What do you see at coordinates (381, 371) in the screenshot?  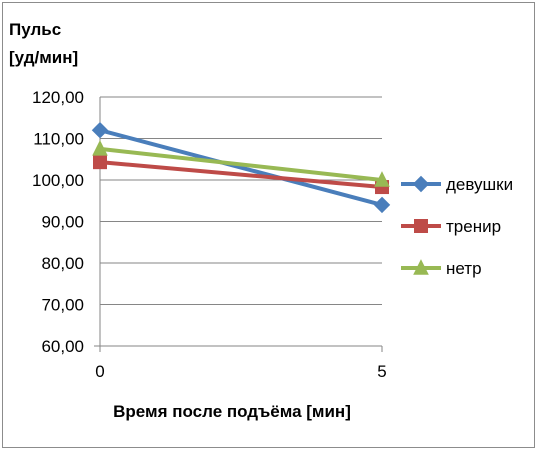 I see `x-tick-label: 5` at bounding box center [381, 371].